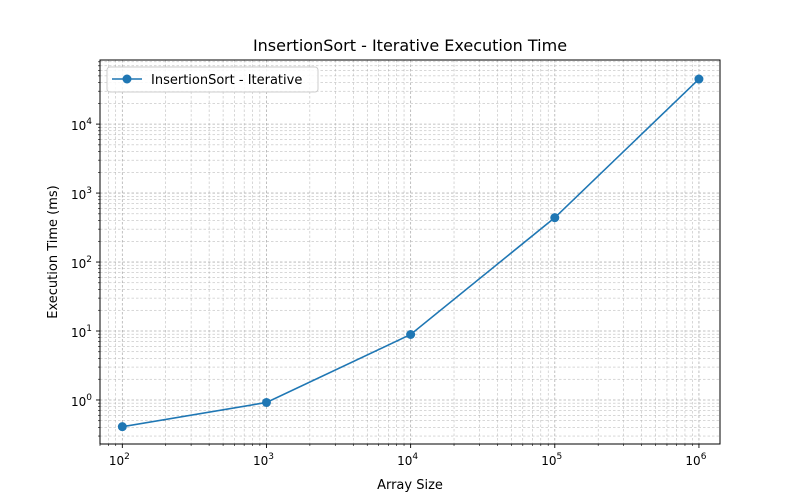  What do you see at coordinates (551, 460) in the screenshot?
I see `x-tick-label: 10⁵` at bounding box center [551, 460].